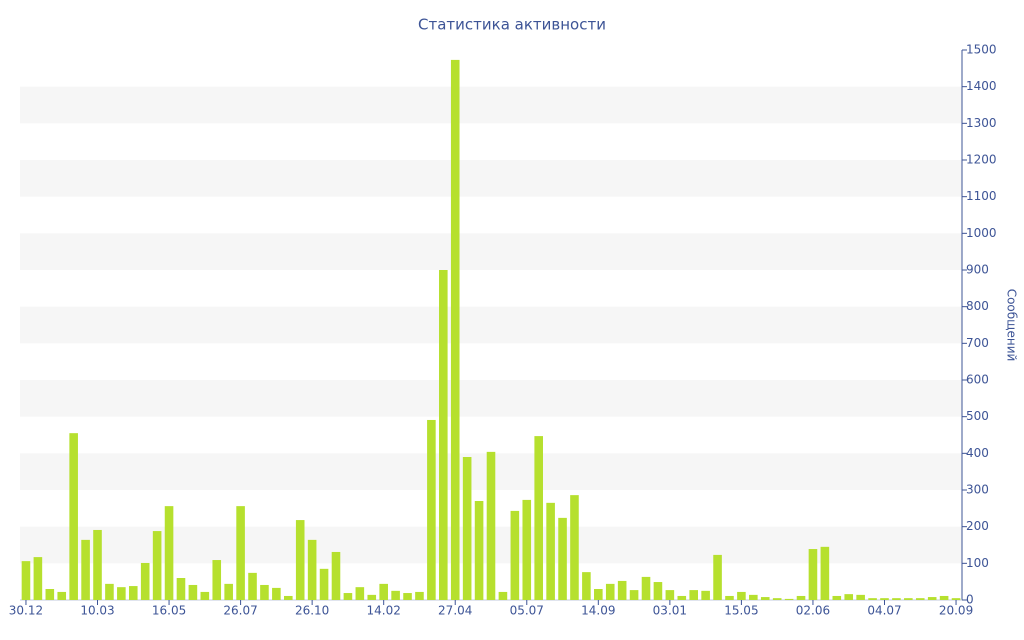  I want to click on y-tick-label: 1000, so click(981, 233).